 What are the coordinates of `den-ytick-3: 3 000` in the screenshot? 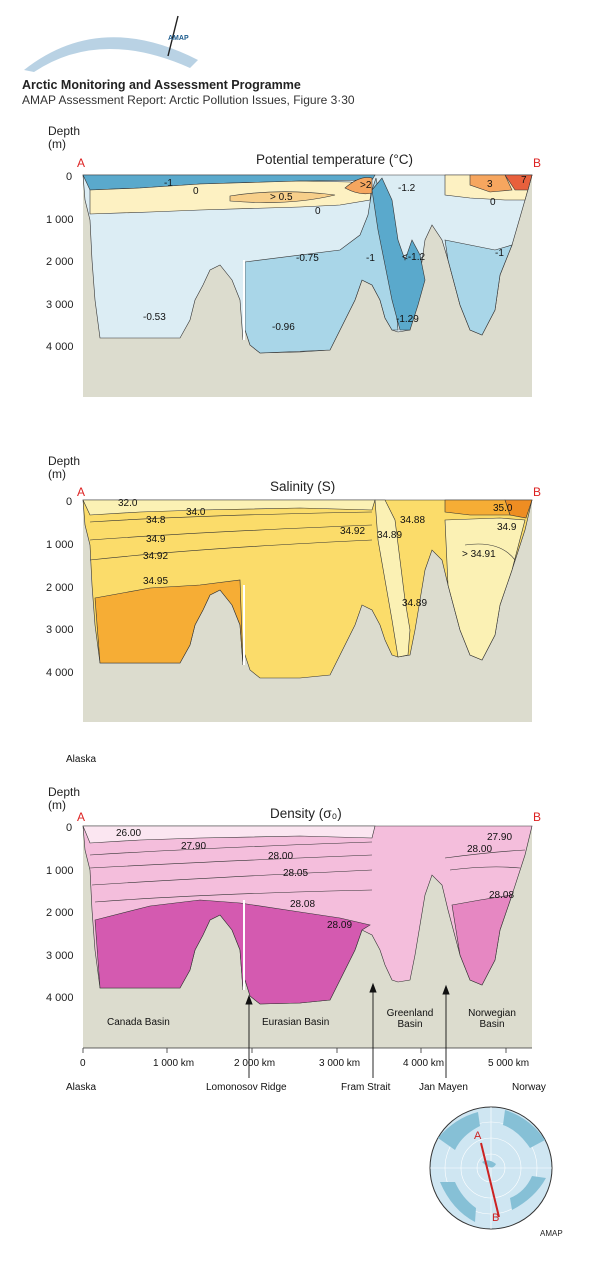 It's located at (60, 956).